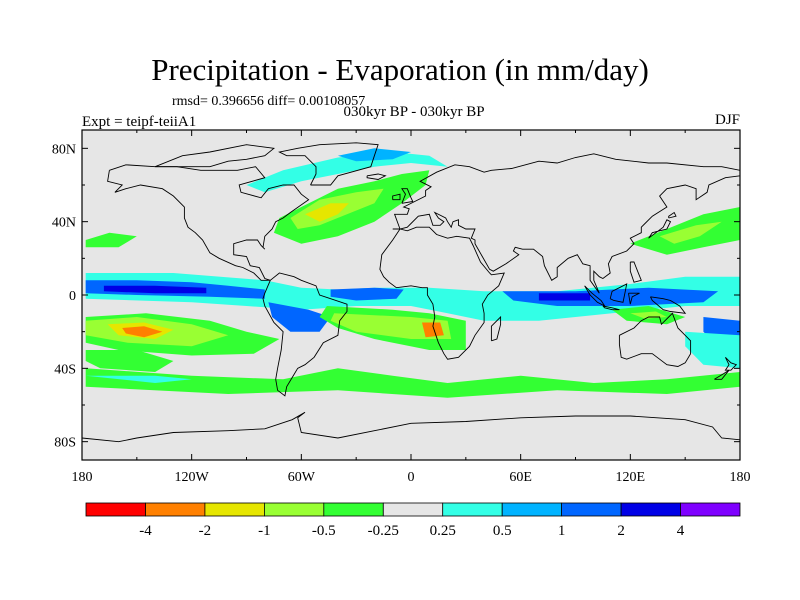 This screenshot has height=600, width=800. What do you see at coordinates (502, 531) in the screenshot?
I see `colorbar-label: 0.5` at bounding box center [502, 531].